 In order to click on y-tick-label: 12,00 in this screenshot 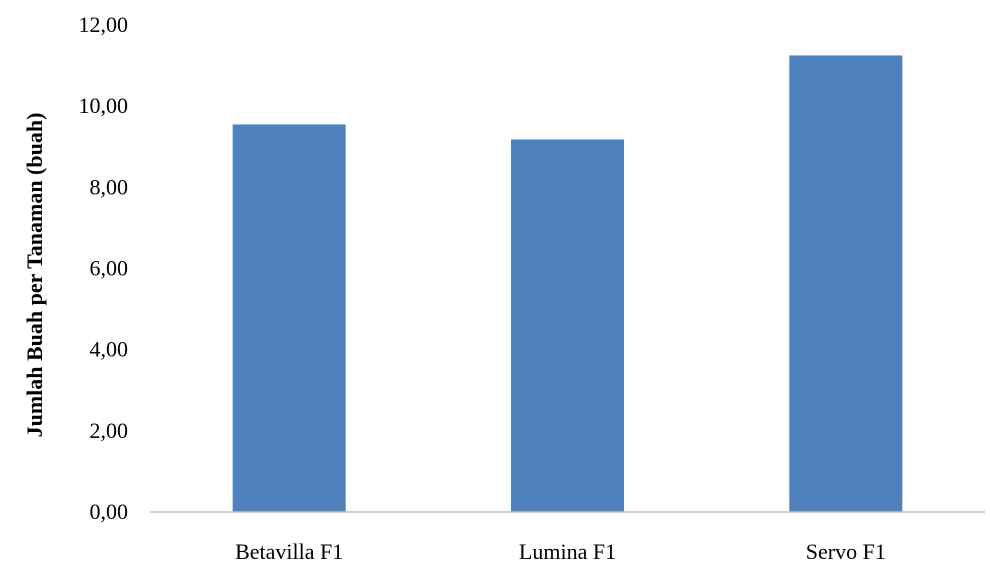, I will do `click(104, 24)`.